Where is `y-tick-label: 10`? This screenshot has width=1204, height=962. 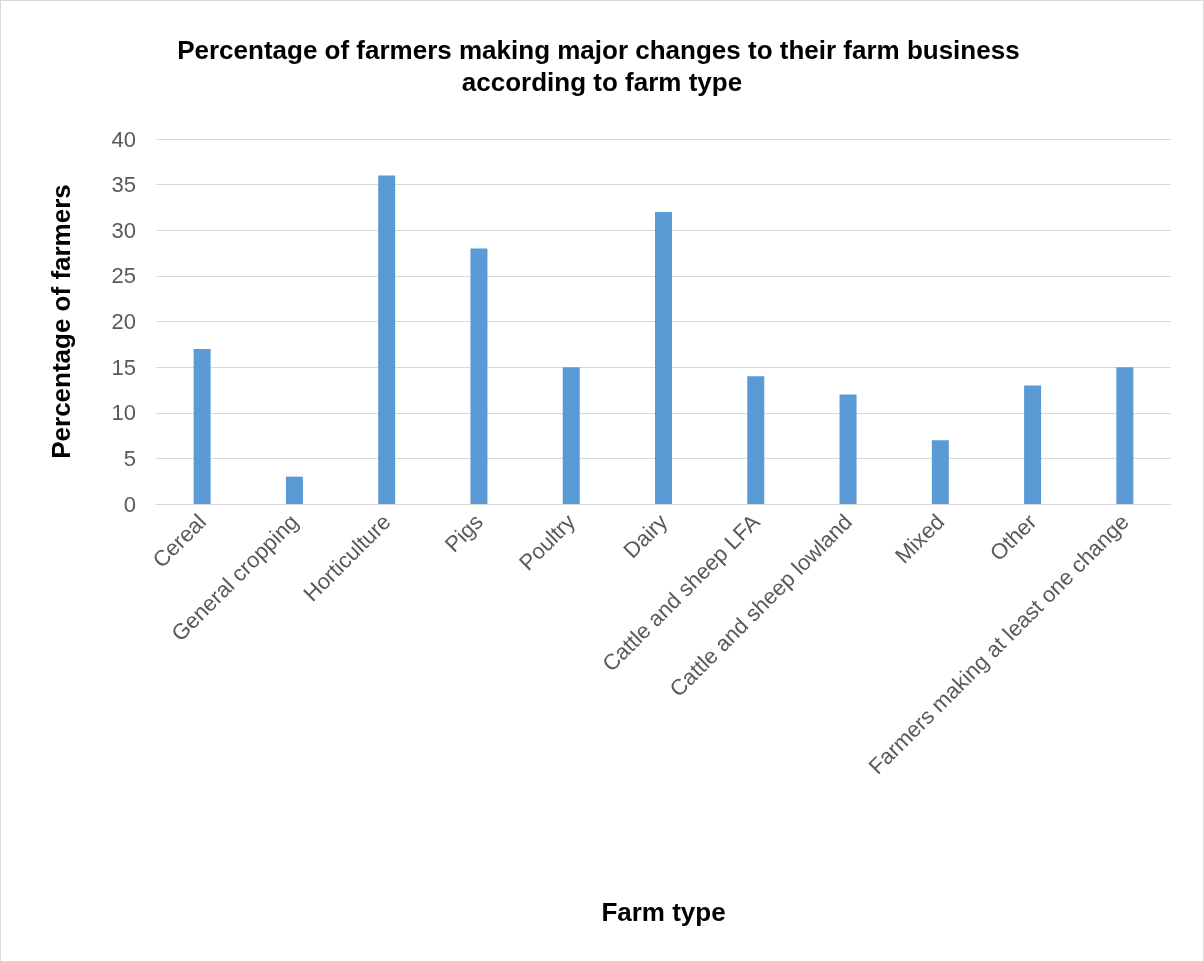 y-tick-label: 10 is located at coordinates (123, 413).